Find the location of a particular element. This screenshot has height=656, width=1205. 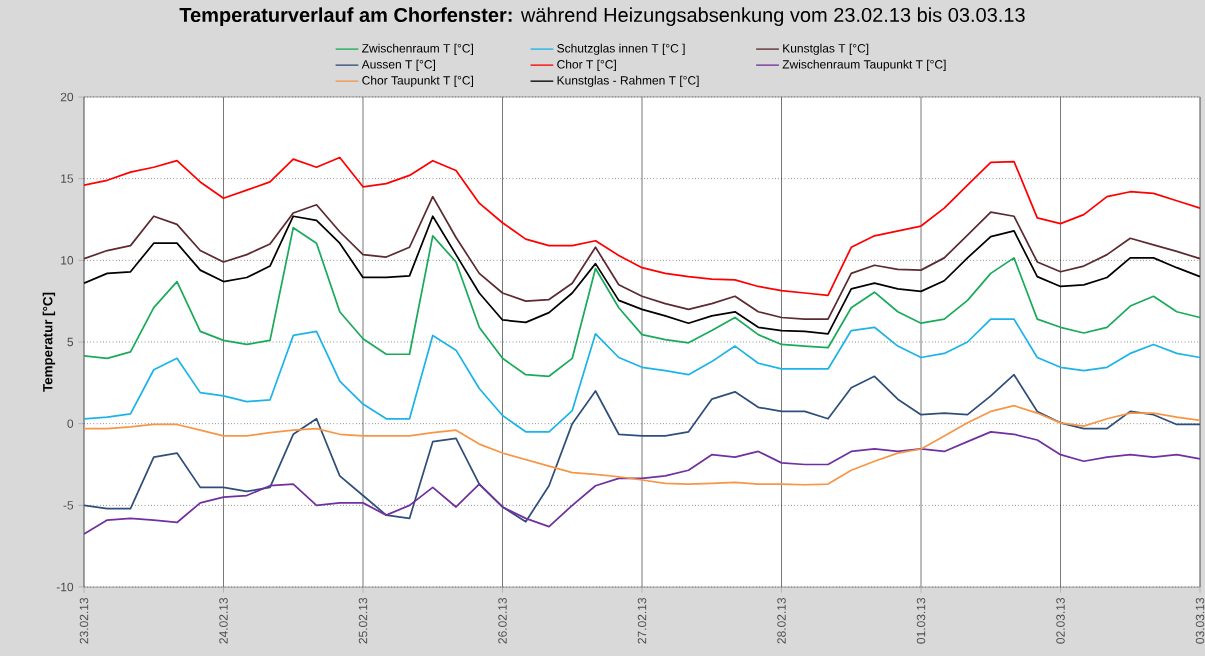

chart-title: Temperaturverlauf am Chorfenster: während Heizungsabsenkung vom 23.02.13 bis 03.03.13 is located at coordinates (602, 16).